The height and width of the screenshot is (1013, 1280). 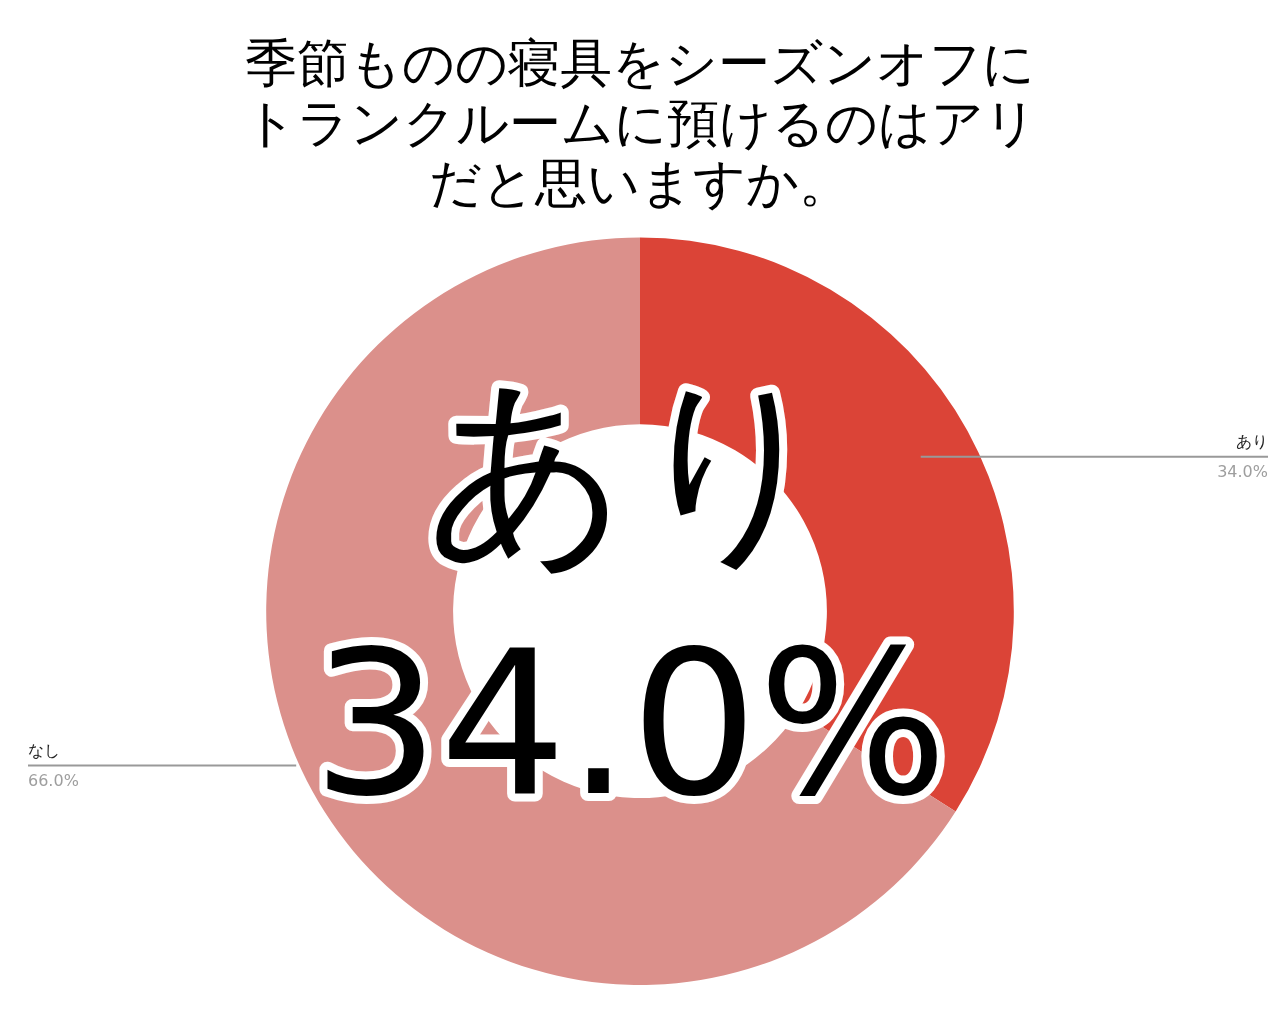 I want to click on data-label: 66.0%, so click(x=53, y=780).